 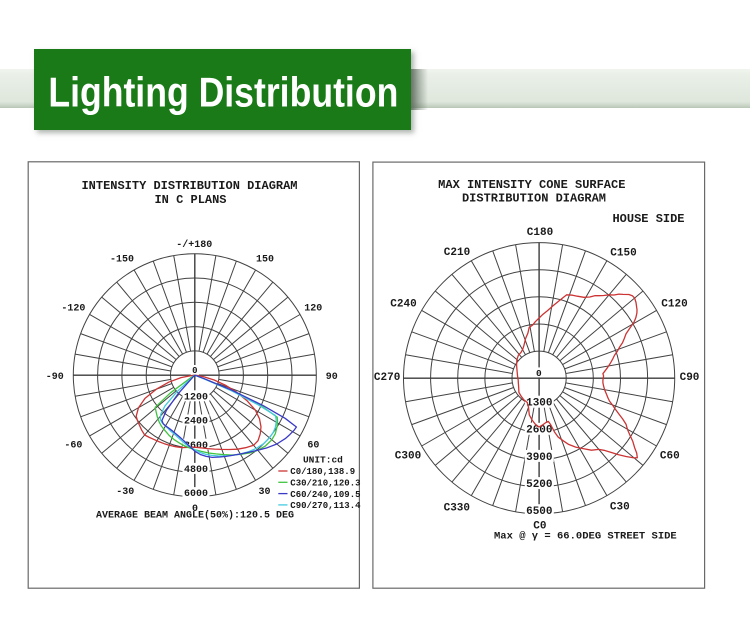 What do you see at coordinates (325, 495) in the screenshot?
I see `svg-text: C60/240,109.5` at bounding box center [325, 495].